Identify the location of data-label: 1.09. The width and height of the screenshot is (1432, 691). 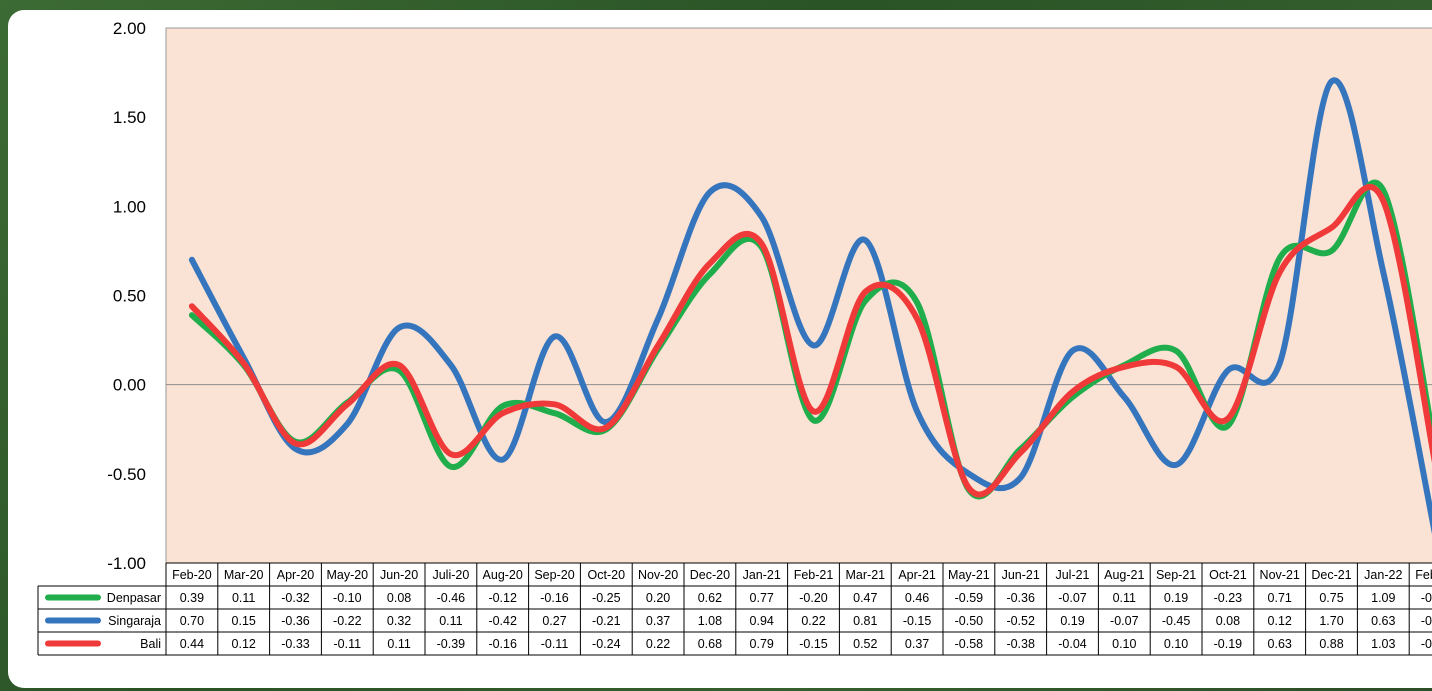
(1383, 598).